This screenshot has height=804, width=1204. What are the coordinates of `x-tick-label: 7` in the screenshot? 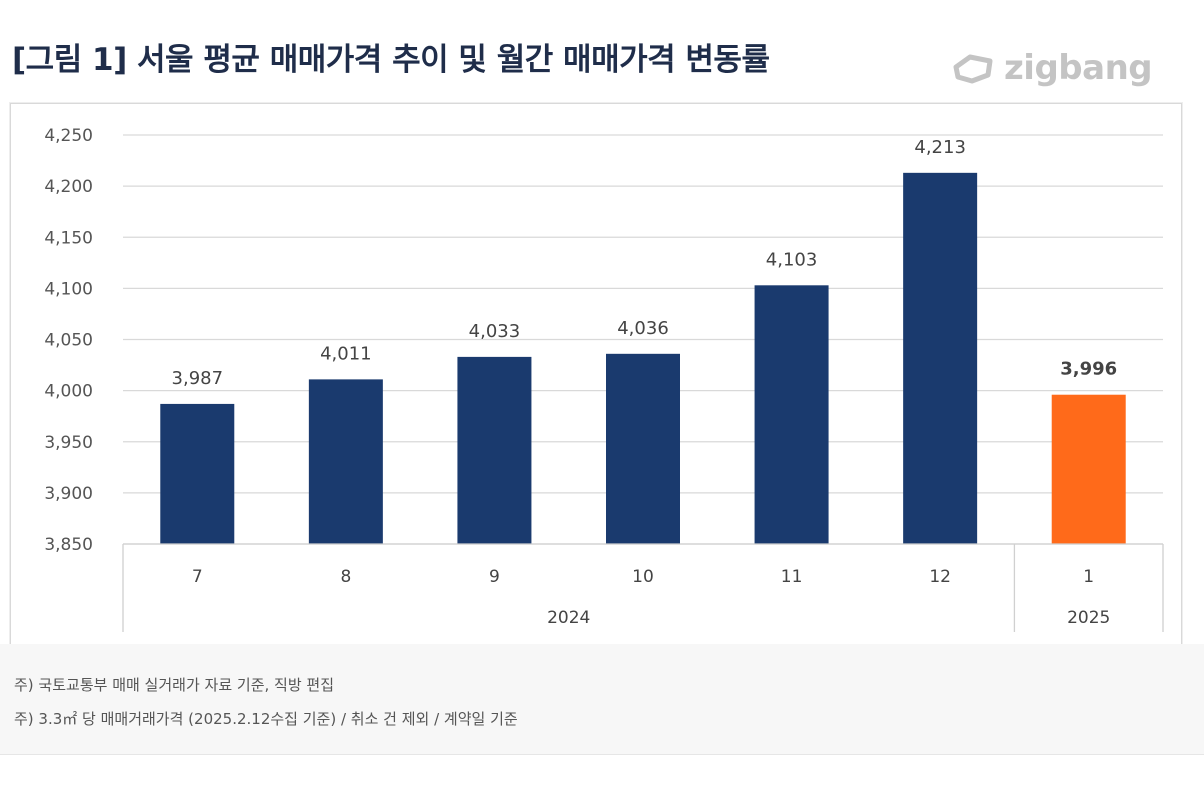 It's located at (197, 577).